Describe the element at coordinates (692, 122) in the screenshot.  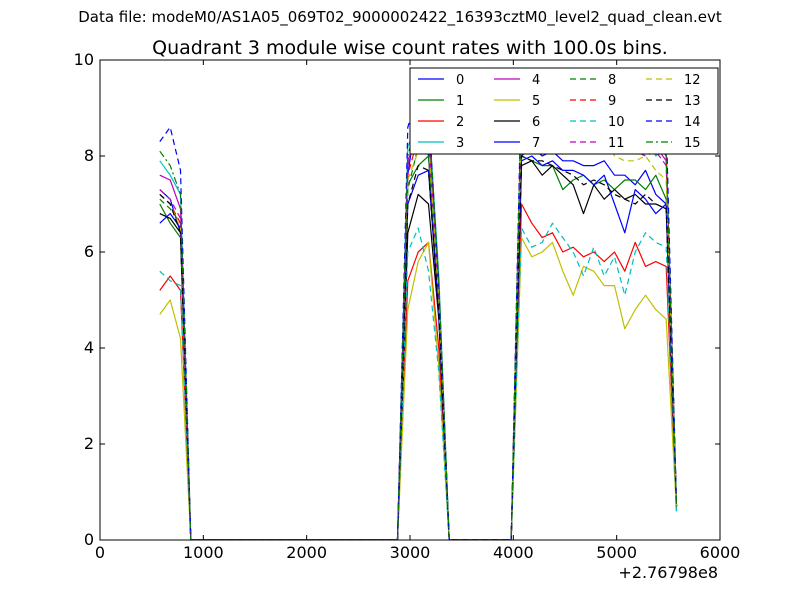
I see `legend-label-14: 14` at that location.